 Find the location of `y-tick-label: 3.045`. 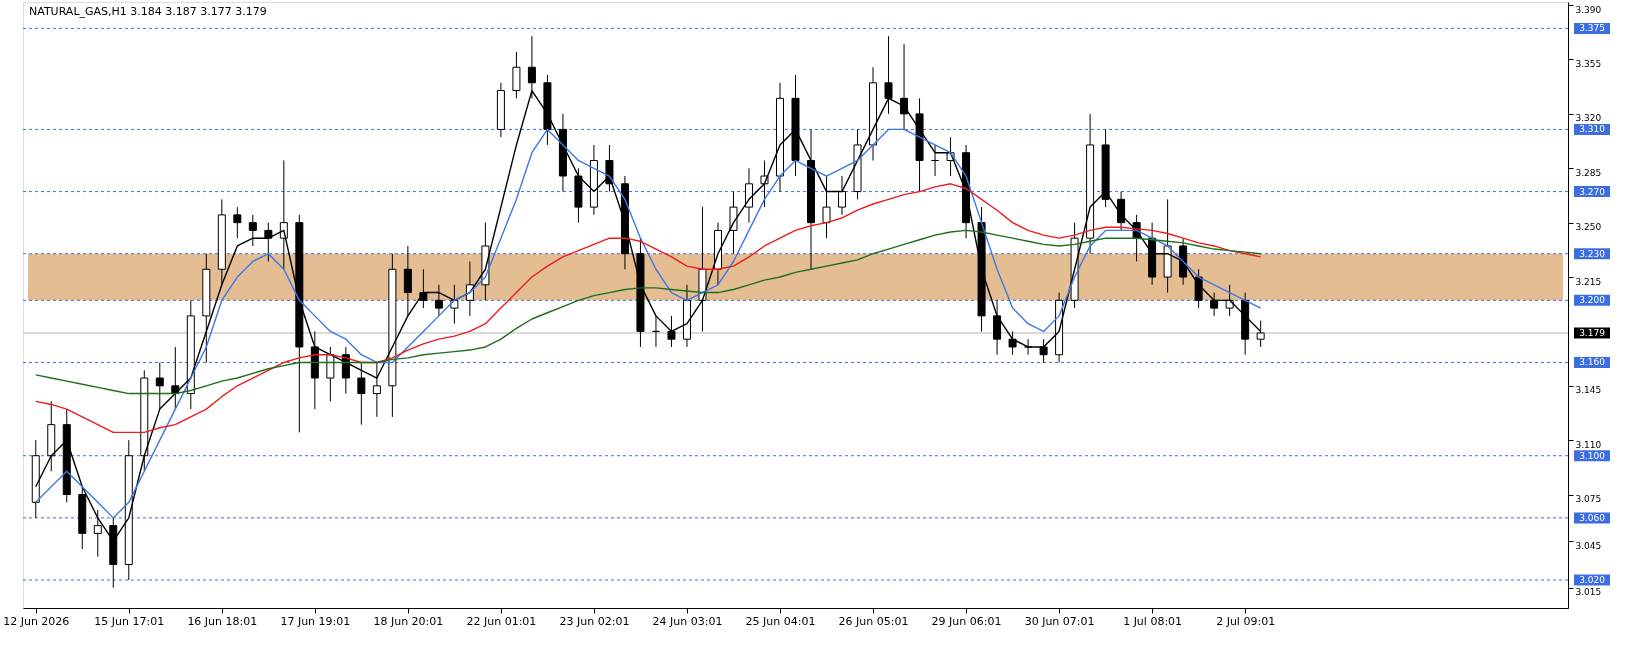

y-tick-label: 3.045 is located at coordinates (1588, 545).